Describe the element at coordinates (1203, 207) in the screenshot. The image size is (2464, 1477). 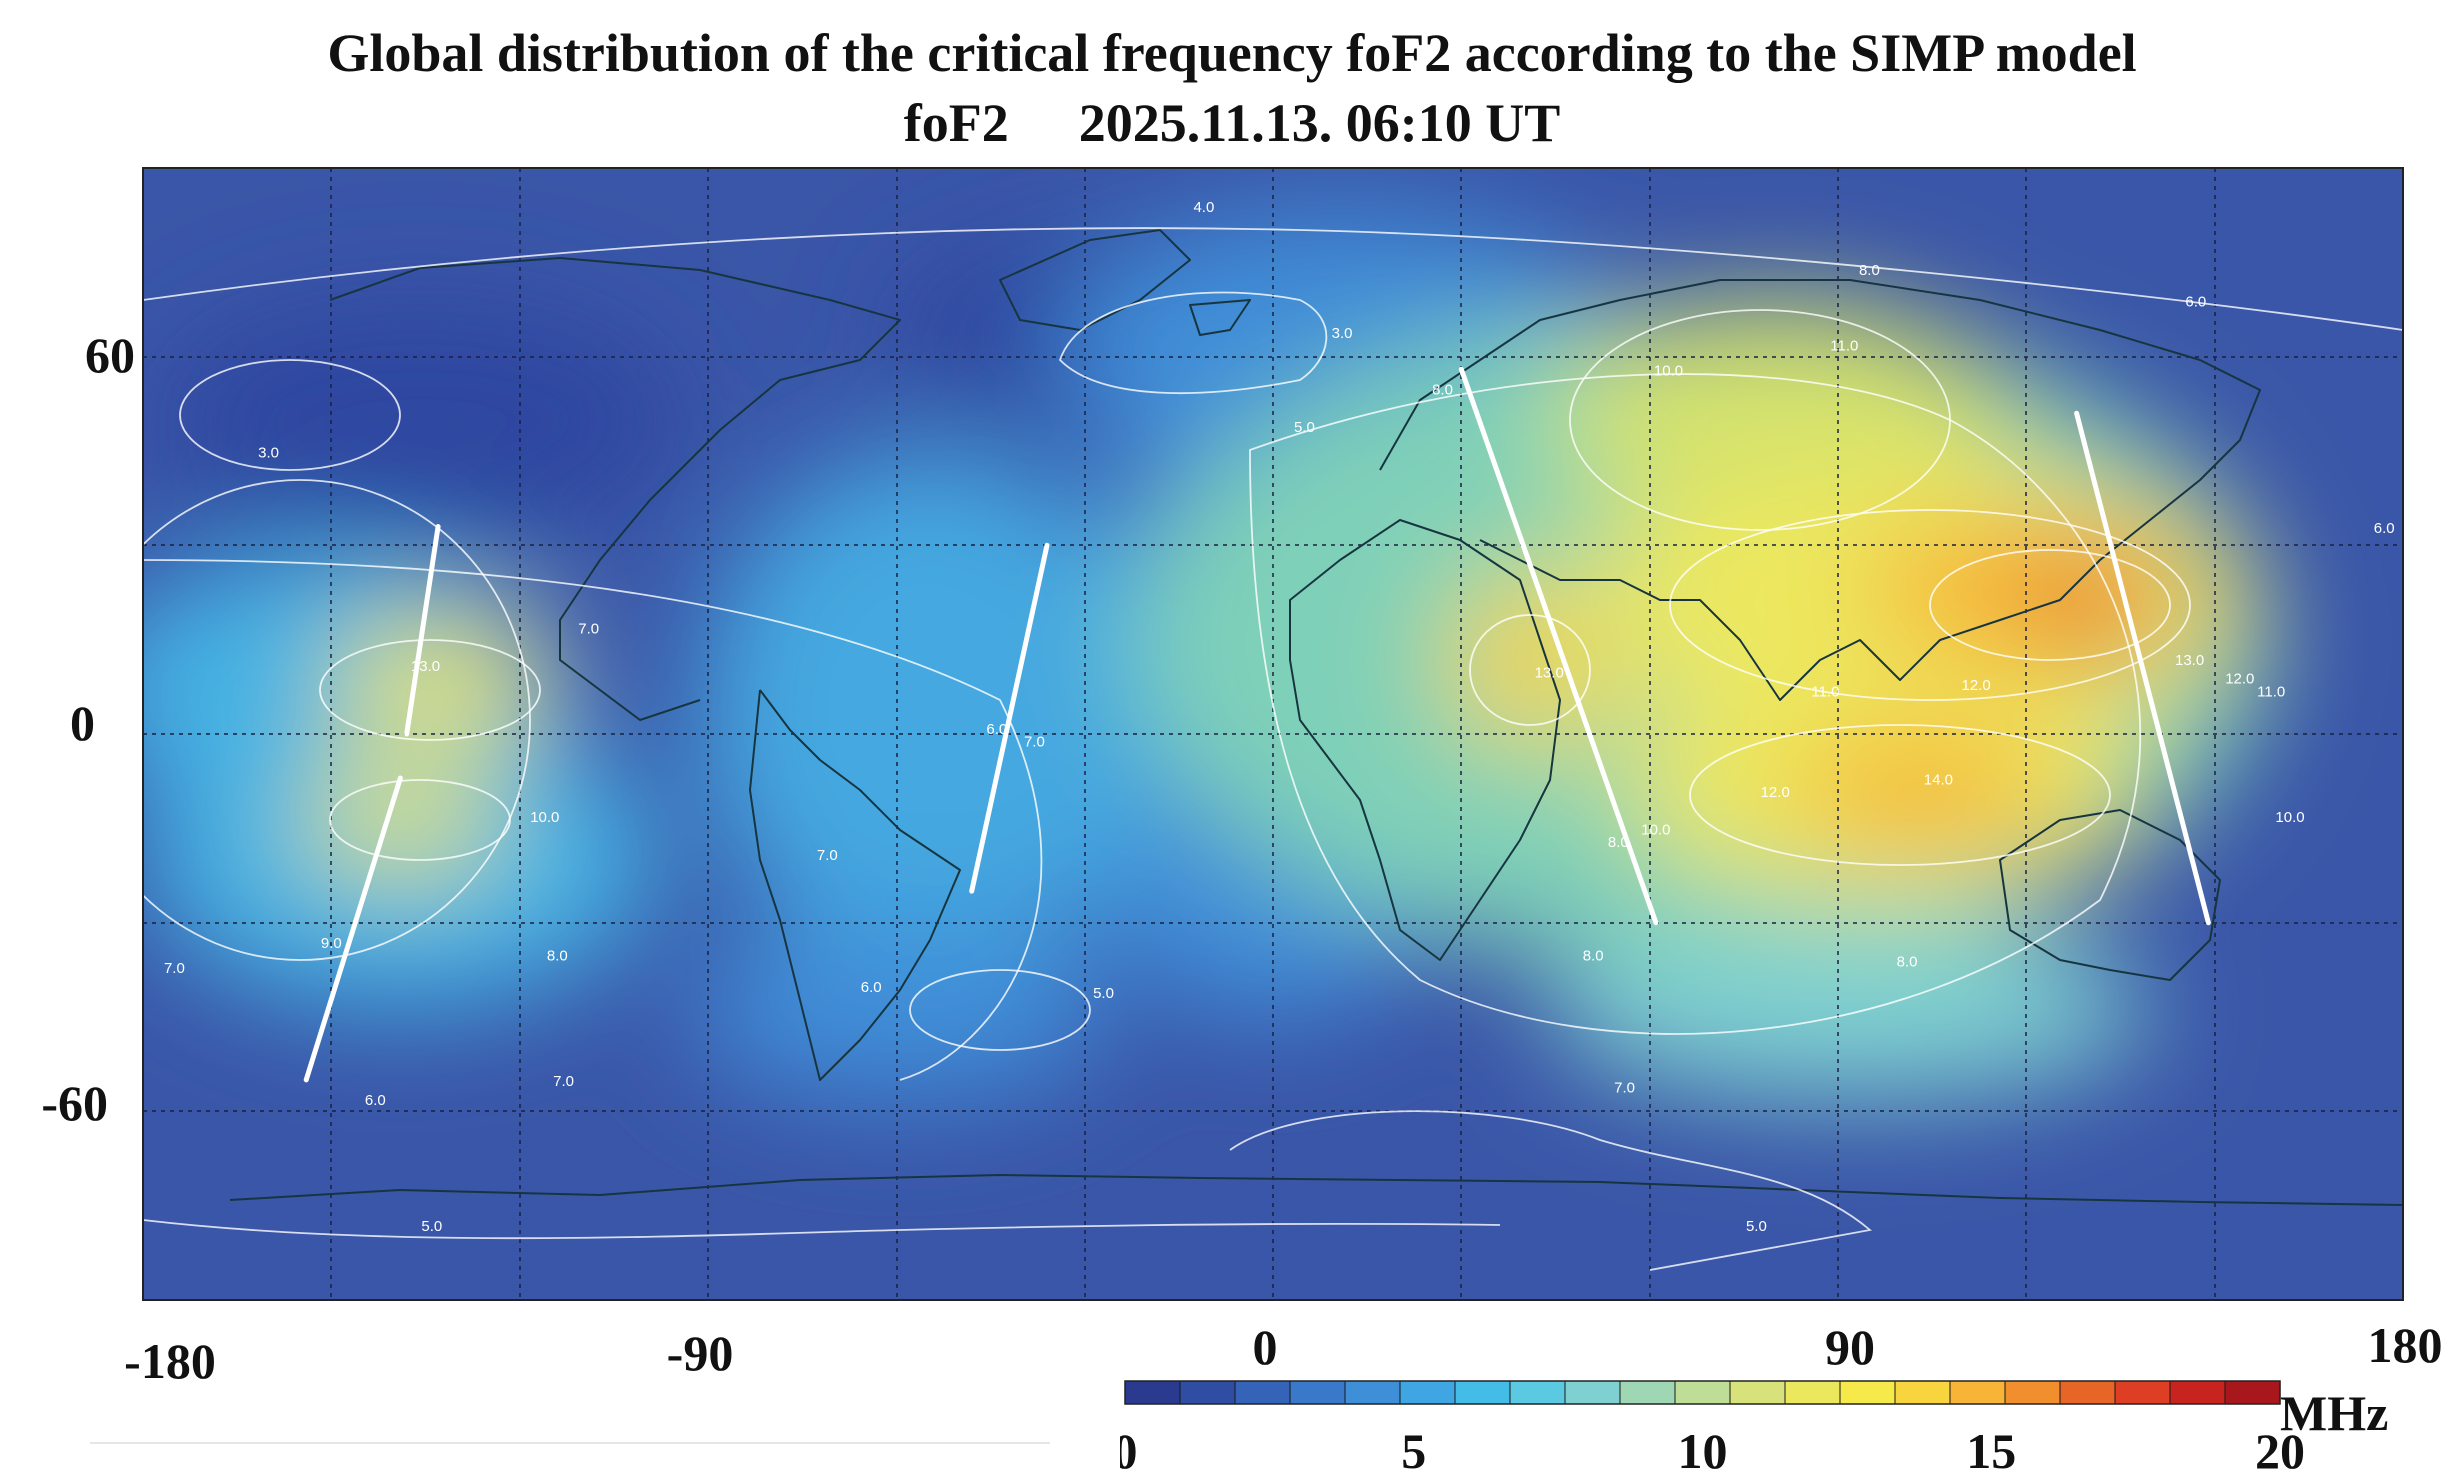
I see `contour-label: 4.0` at that location.